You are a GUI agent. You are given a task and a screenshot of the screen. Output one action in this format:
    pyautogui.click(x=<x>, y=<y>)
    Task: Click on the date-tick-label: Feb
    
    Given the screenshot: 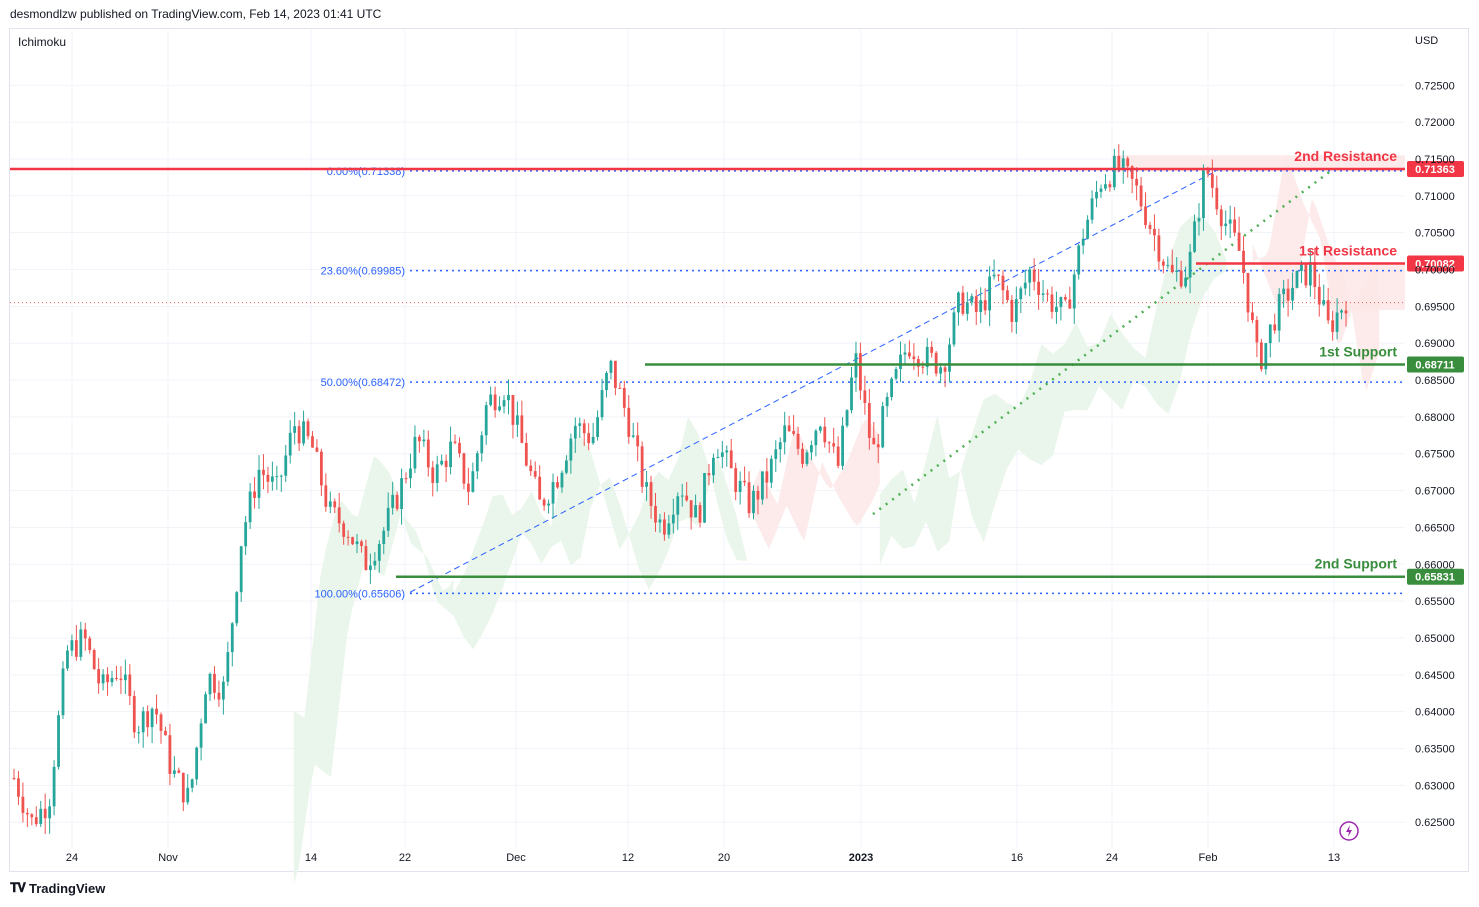 What is the action you would take?
    pyautogui.click(x=1208, y=858)
    